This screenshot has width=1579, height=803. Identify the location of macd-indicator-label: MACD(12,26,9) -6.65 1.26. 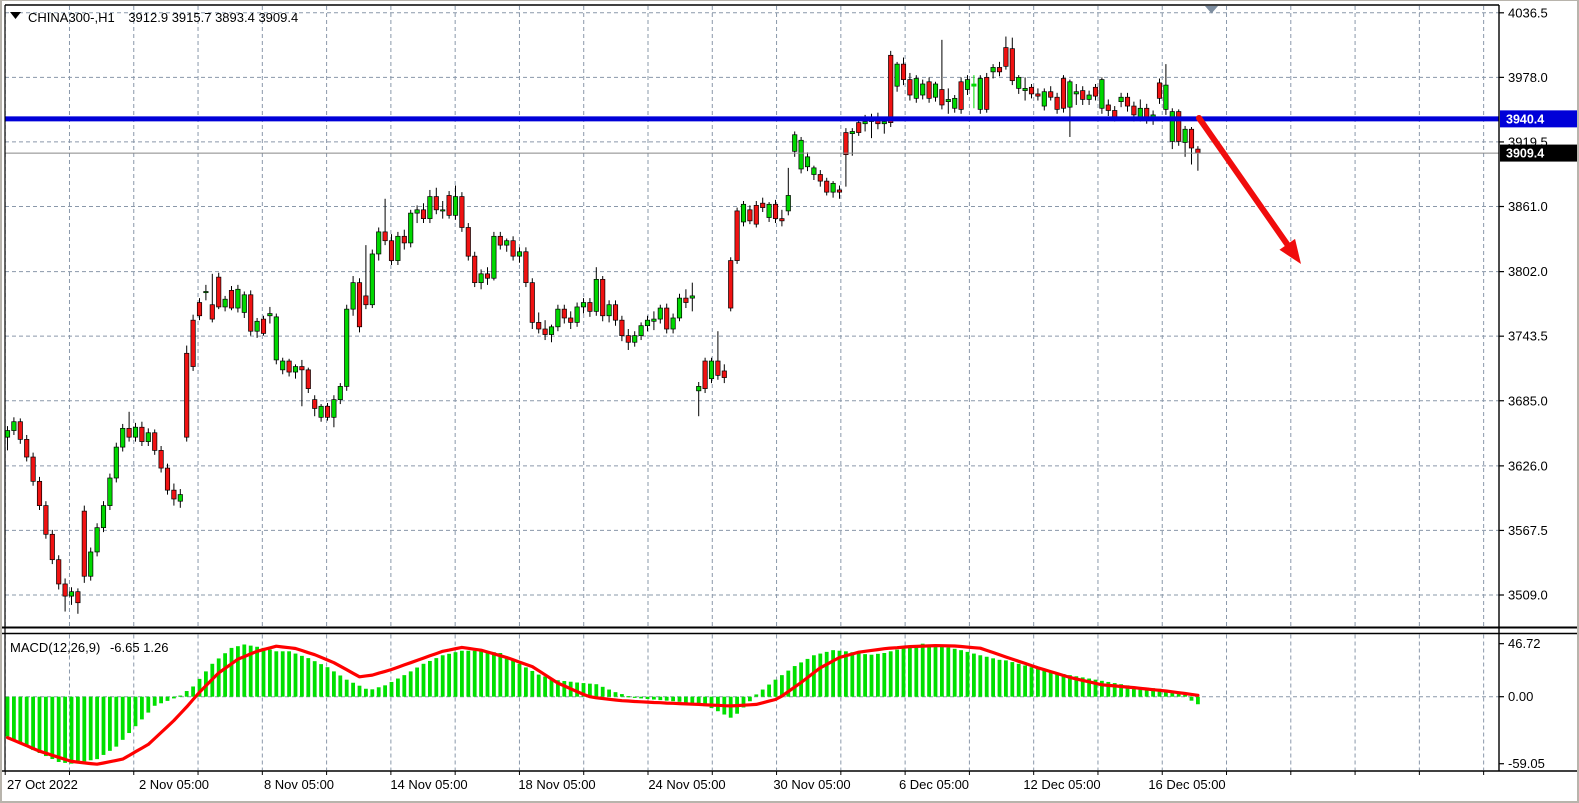
(89, 647).